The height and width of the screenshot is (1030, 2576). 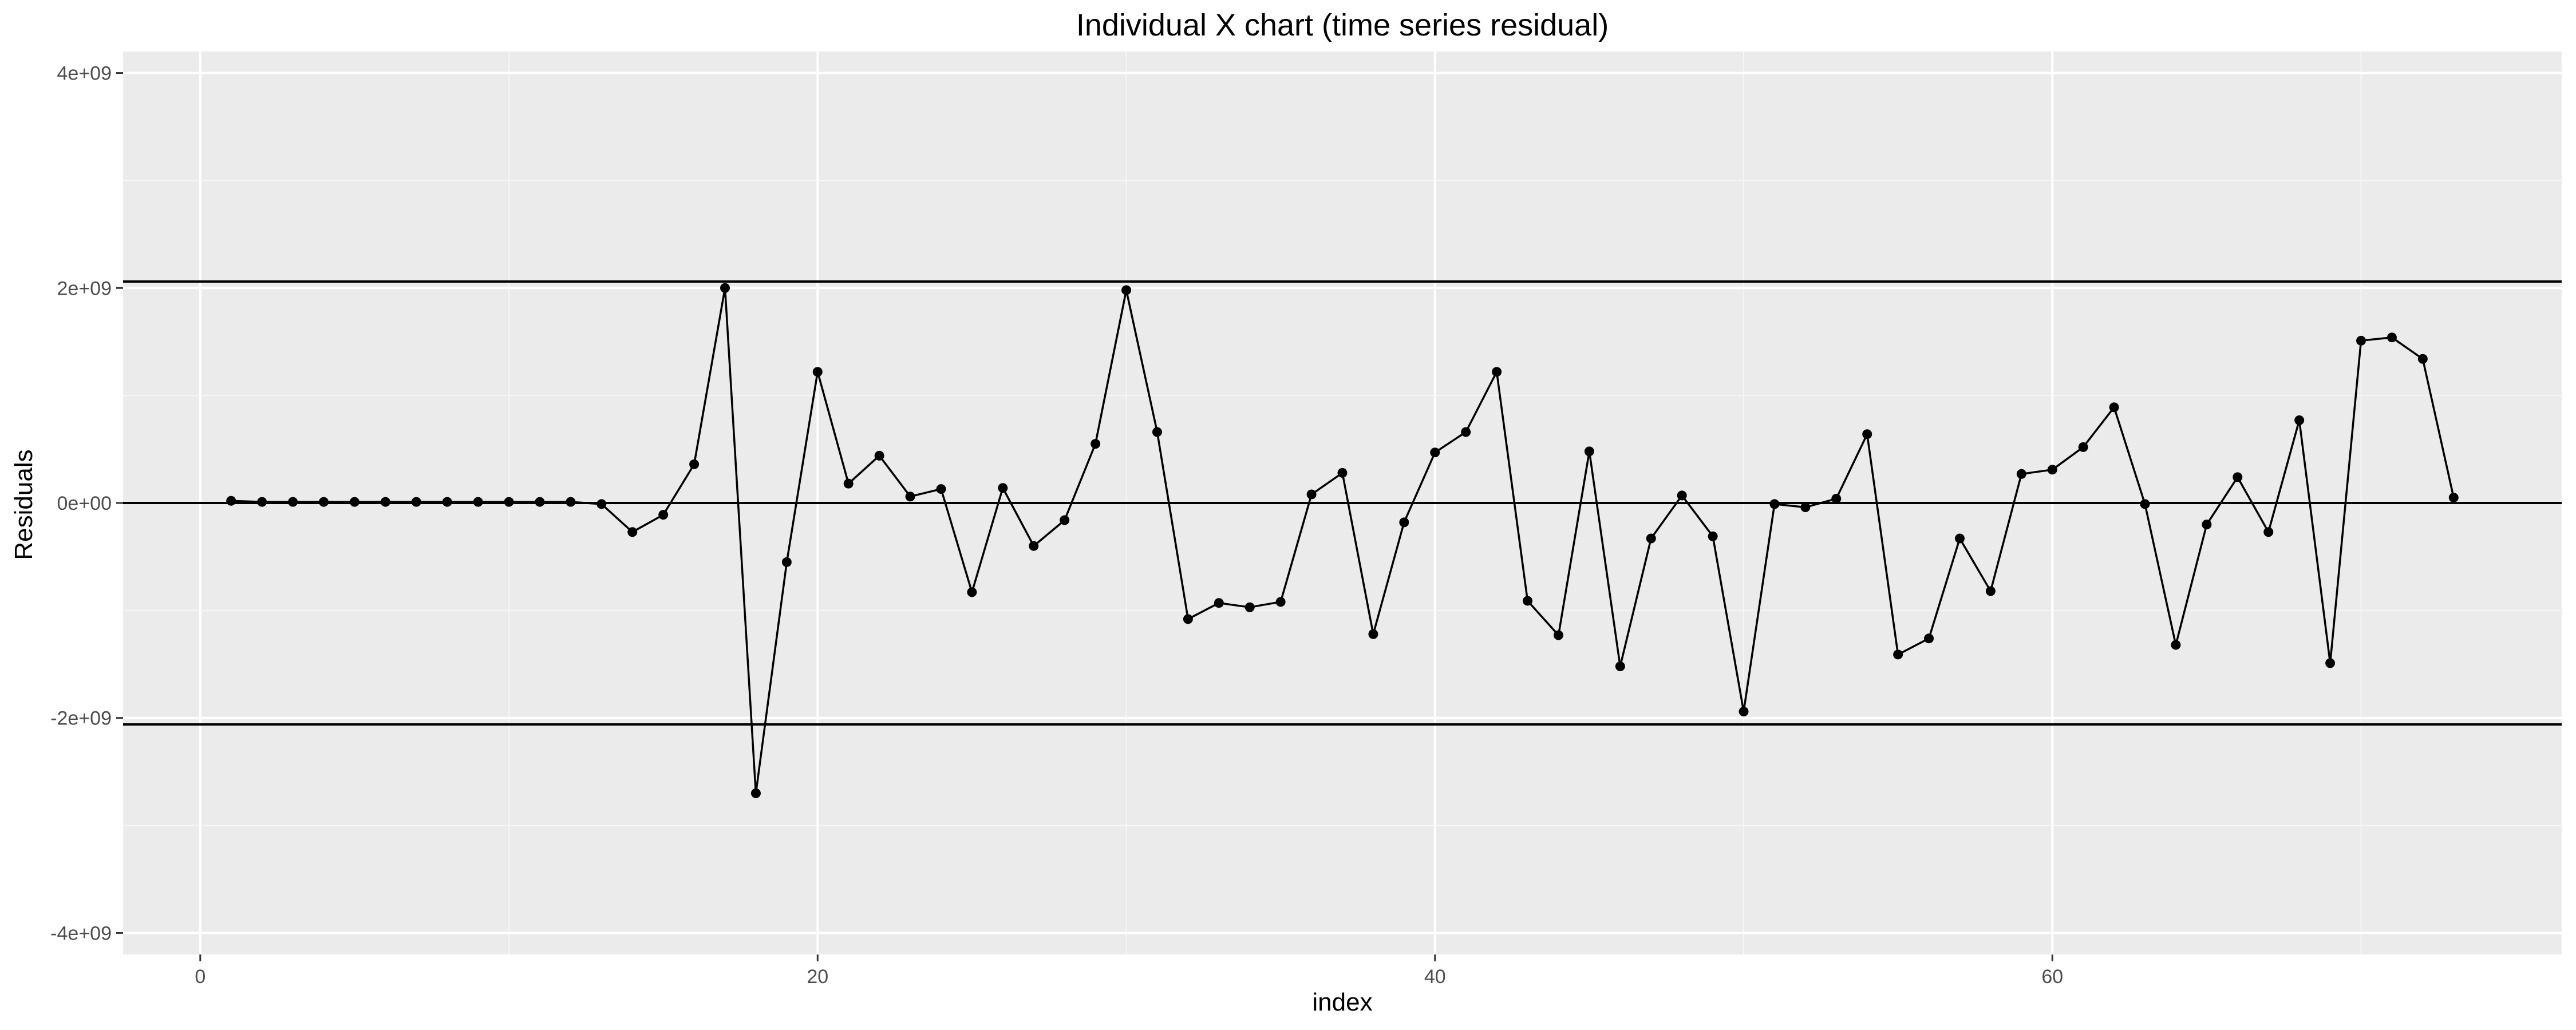 What do you see at coordinates (1342, 1002) in the screenshot?
I see `x-axis-title: index` at bounding box center [1342, 1002].